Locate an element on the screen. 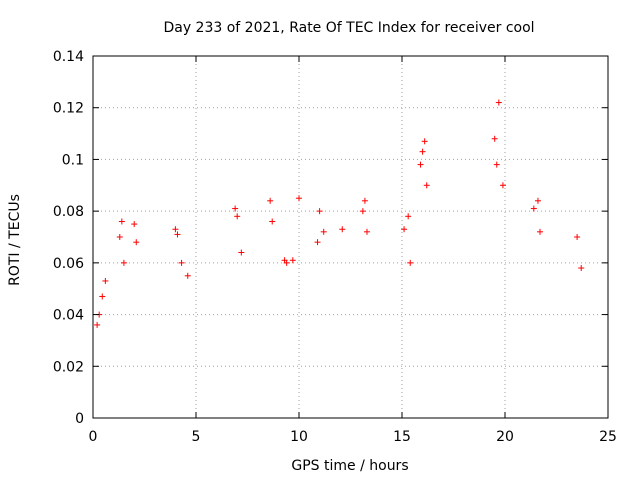 The image size is (640, 480). y-tick-label: 0.14 is located at coordinates (68, 57).